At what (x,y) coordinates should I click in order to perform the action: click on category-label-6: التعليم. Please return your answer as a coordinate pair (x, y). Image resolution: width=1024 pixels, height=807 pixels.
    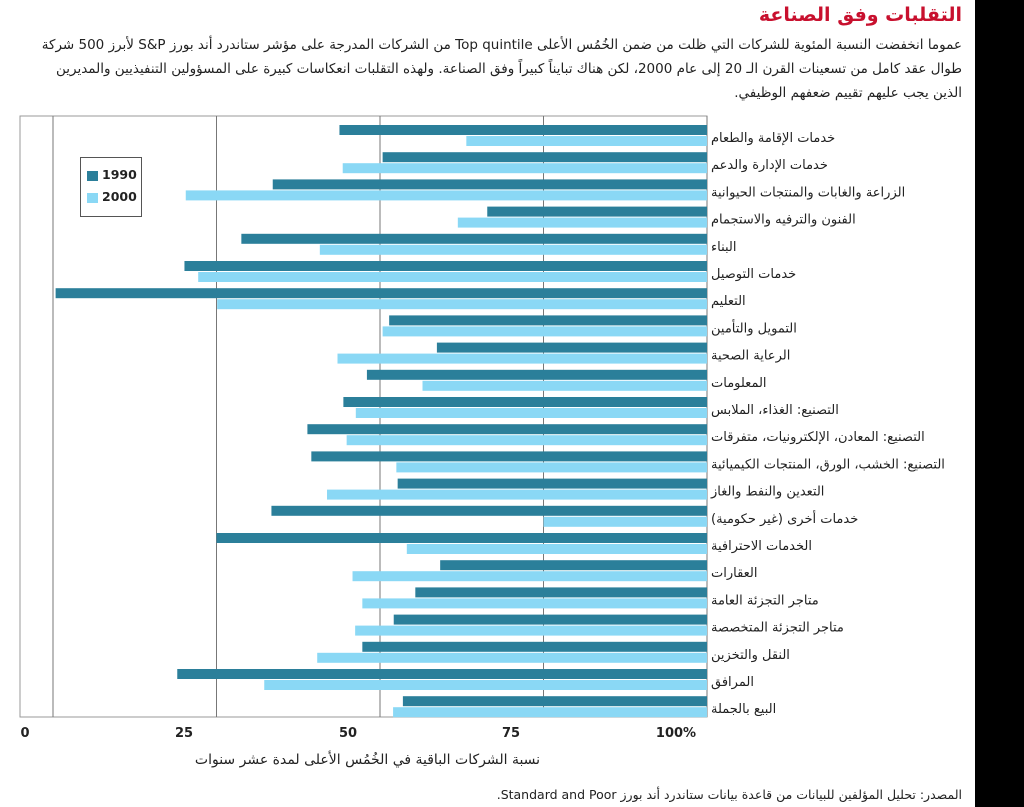
    Looking at the image, I should click on (728, 301).